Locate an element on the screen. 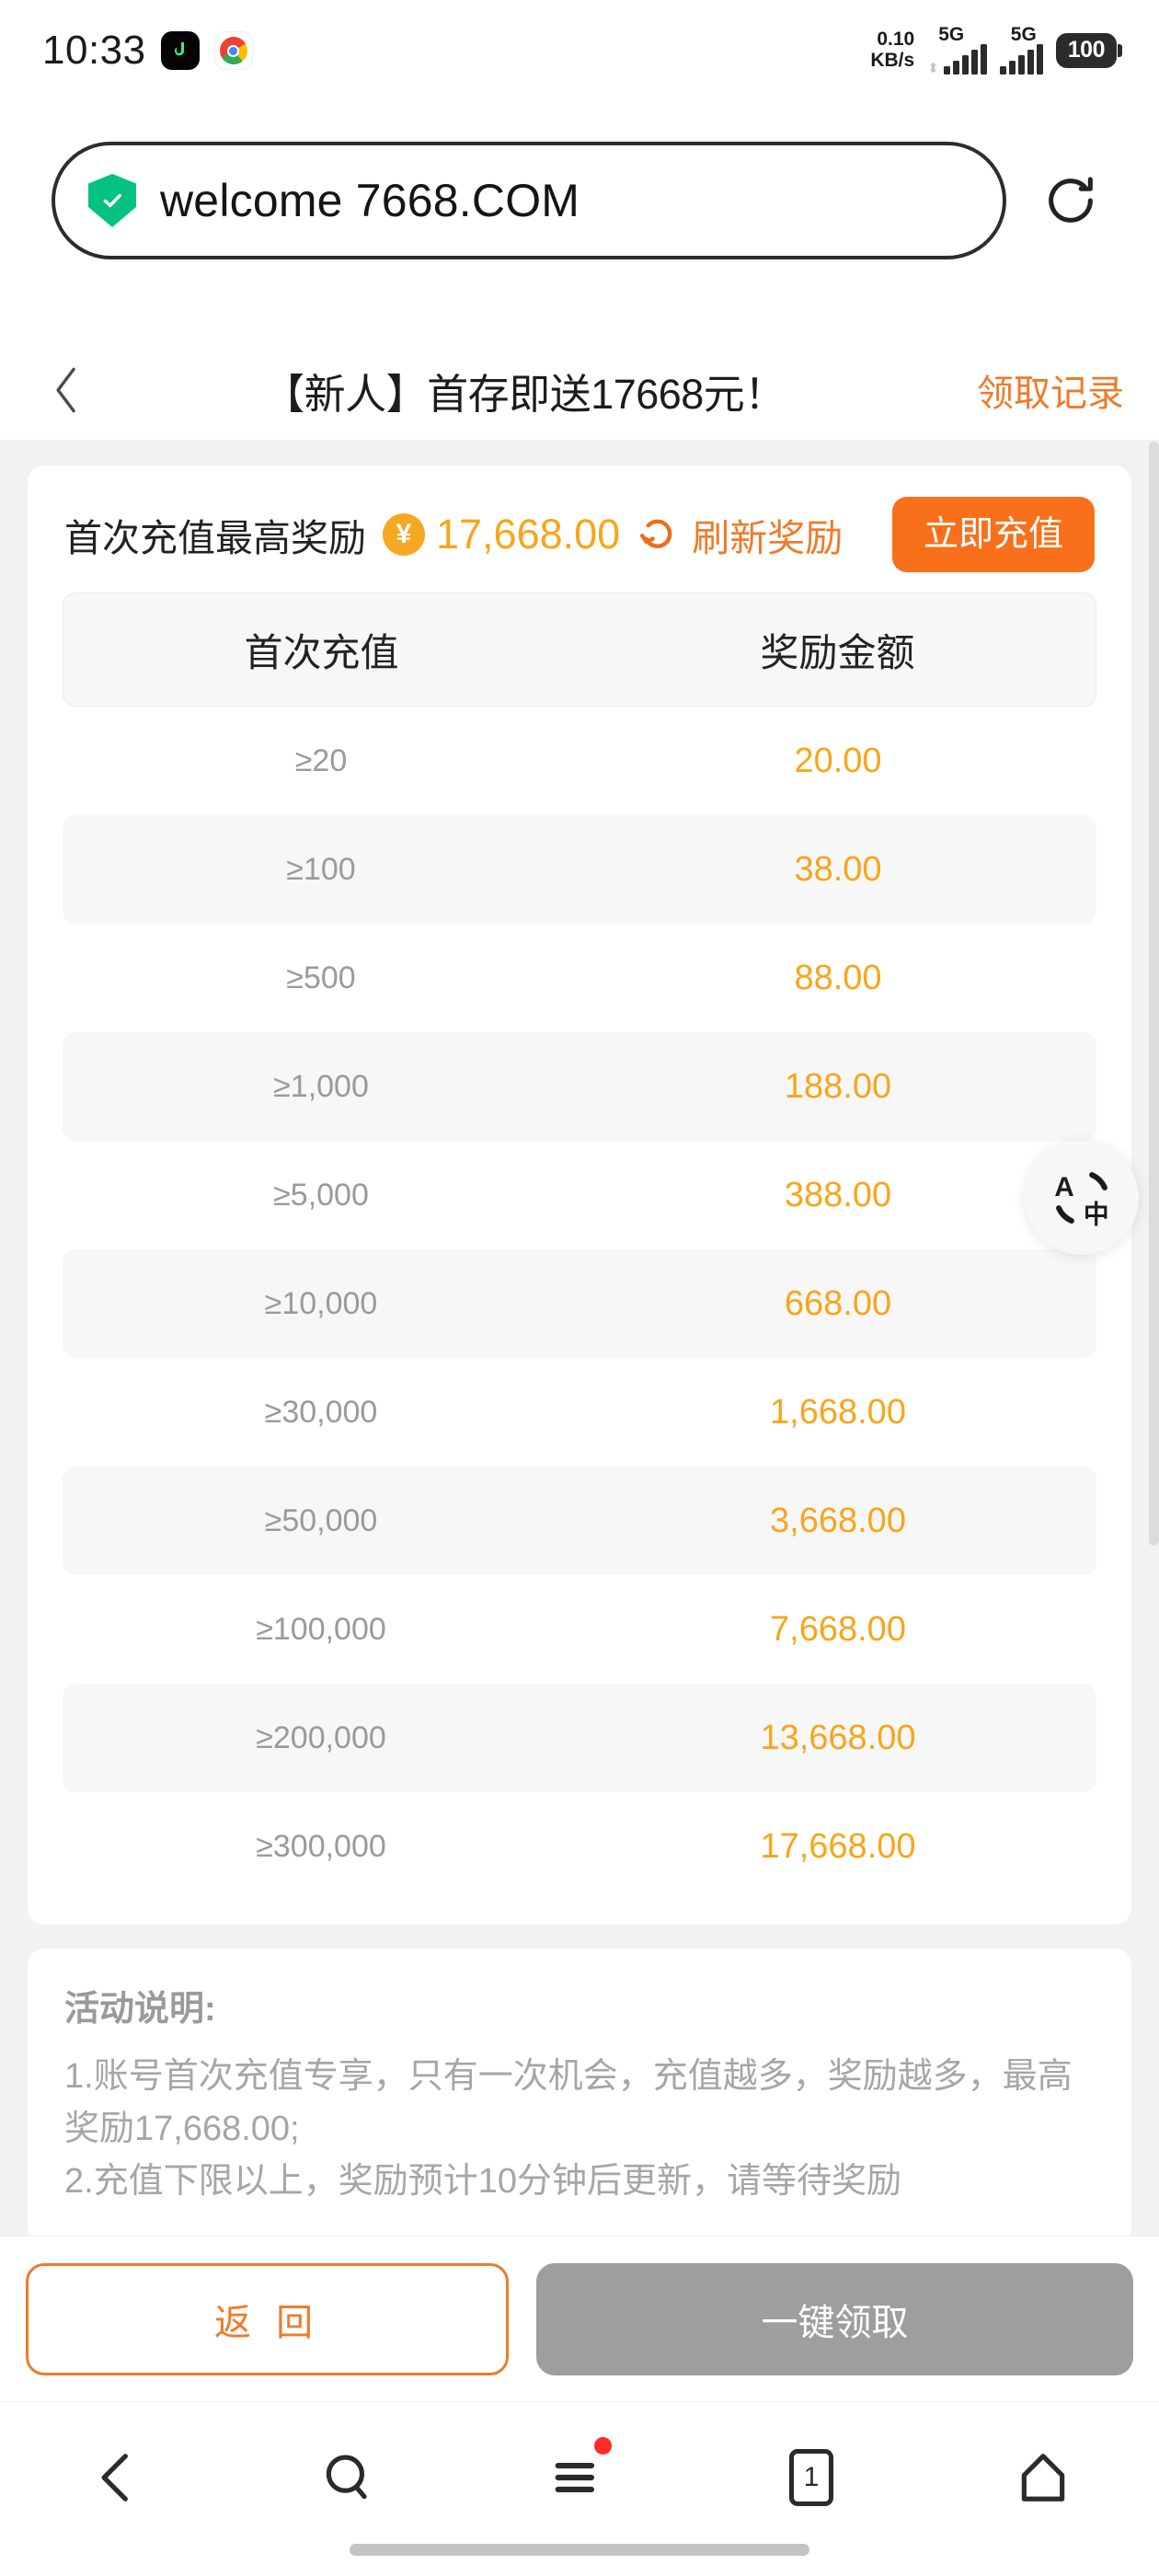 This screenshot has height=2576, width=1159. back-button: 返 回 is located at coordinates (268, 2318).